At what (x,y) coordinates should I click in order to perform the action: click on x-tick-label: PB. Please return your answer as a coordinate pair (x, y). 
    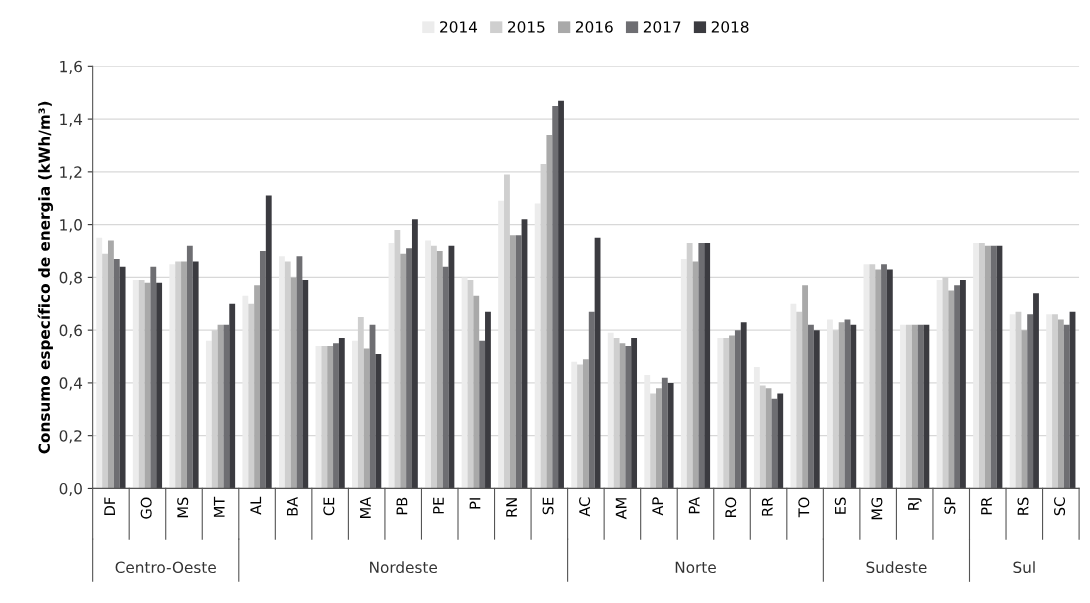
    Looking at the image, I should click on (402, 506).